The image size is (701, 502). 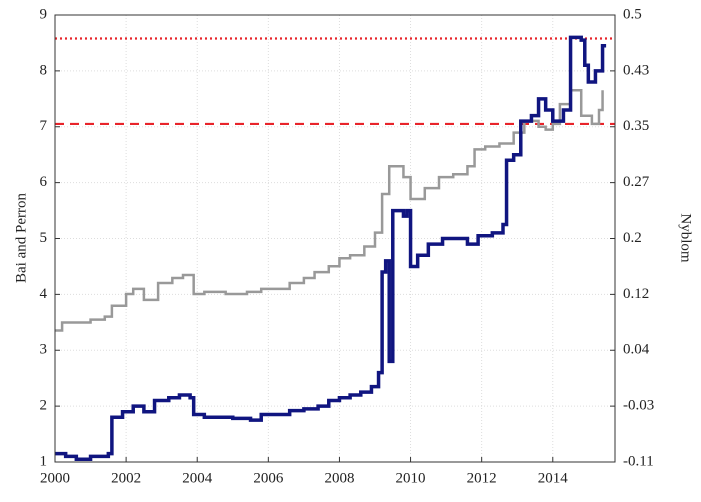 I want to click on y-axis-label: Bai and Perron, so click(x=21, y=238).